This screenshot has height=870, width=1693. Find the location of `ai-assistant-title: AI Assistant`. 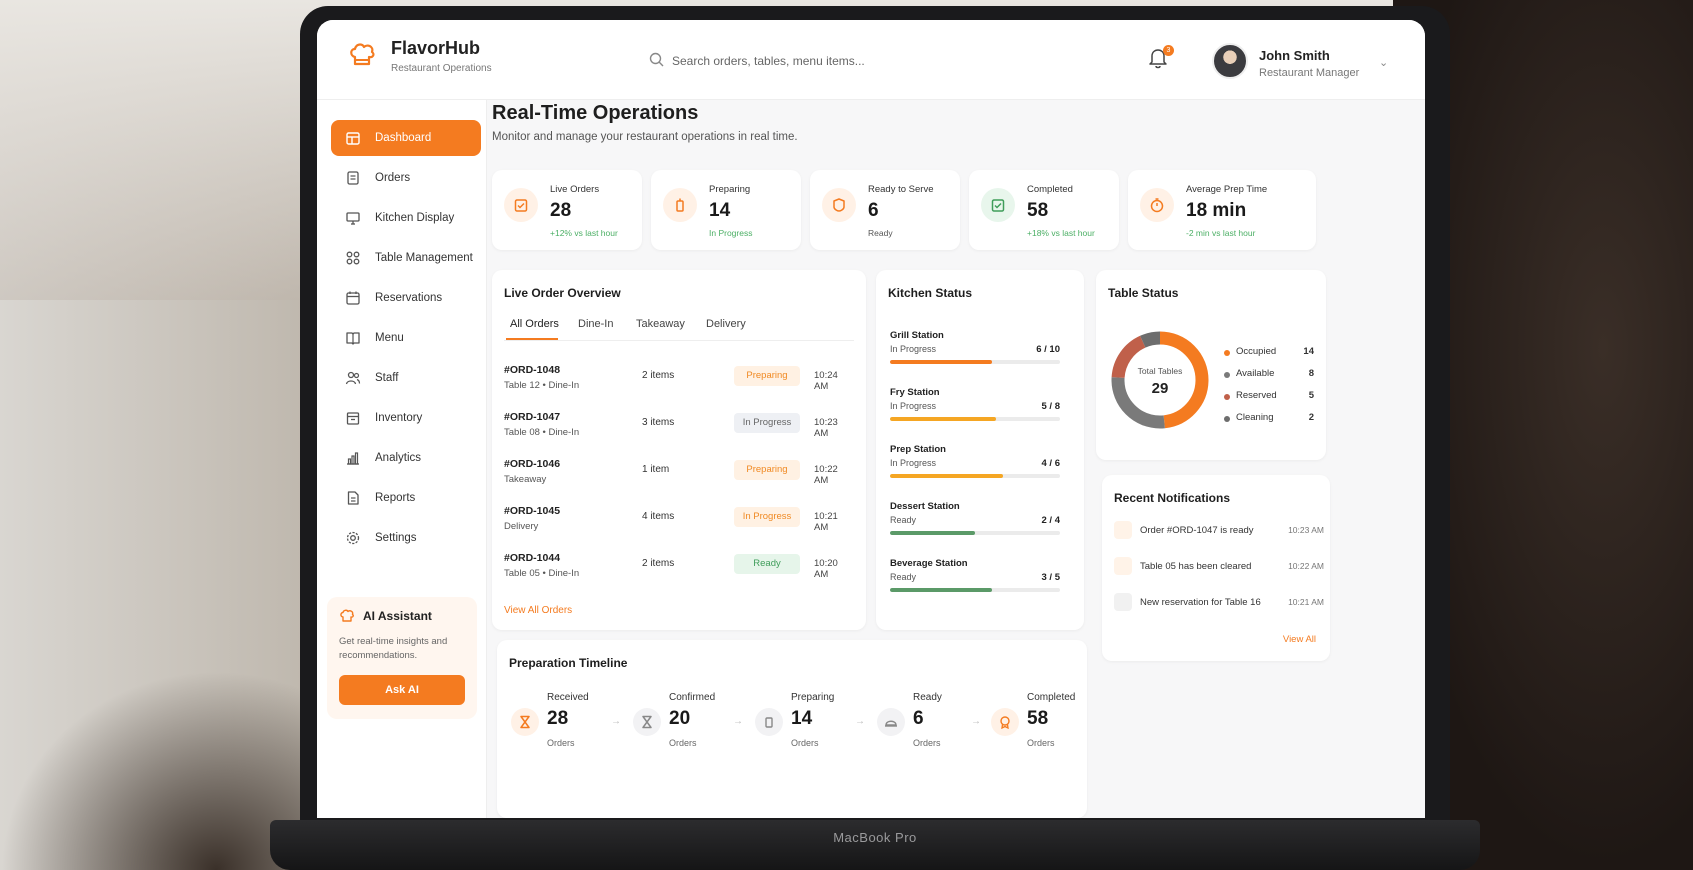

ai-assistant-title: AI Assistant is located at coordinates (397, 616).